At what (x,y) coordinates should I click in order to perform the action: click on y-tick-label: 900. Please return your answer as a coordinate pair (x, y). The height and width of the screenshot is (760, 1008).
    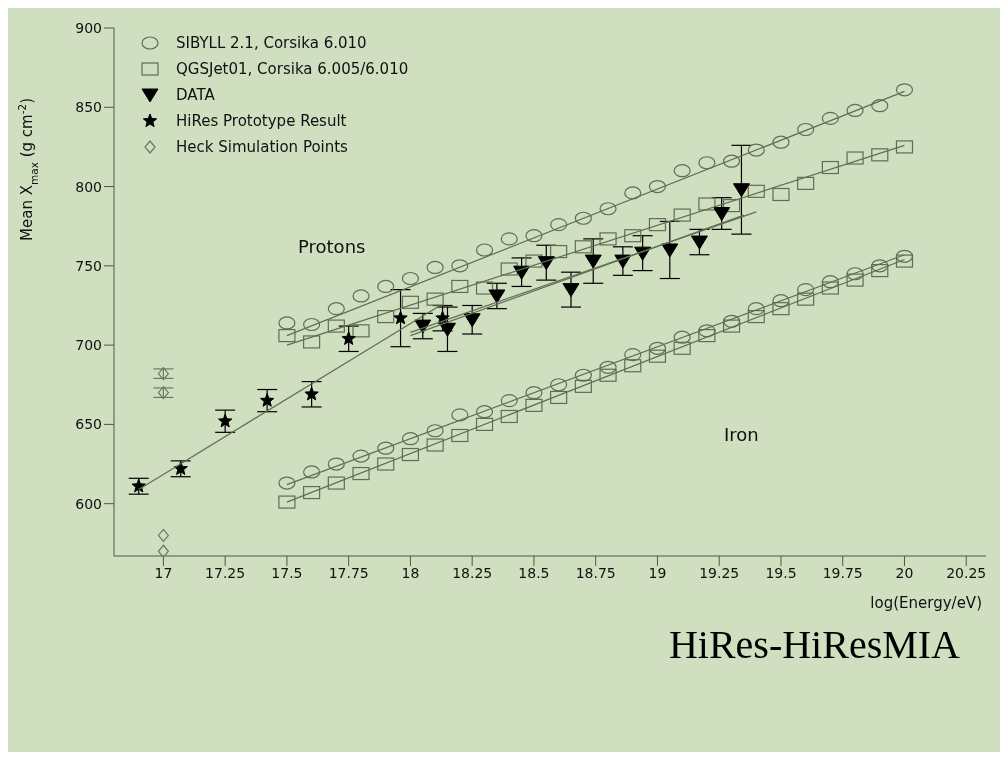
    Looking at the image, I should click on (88, 27).